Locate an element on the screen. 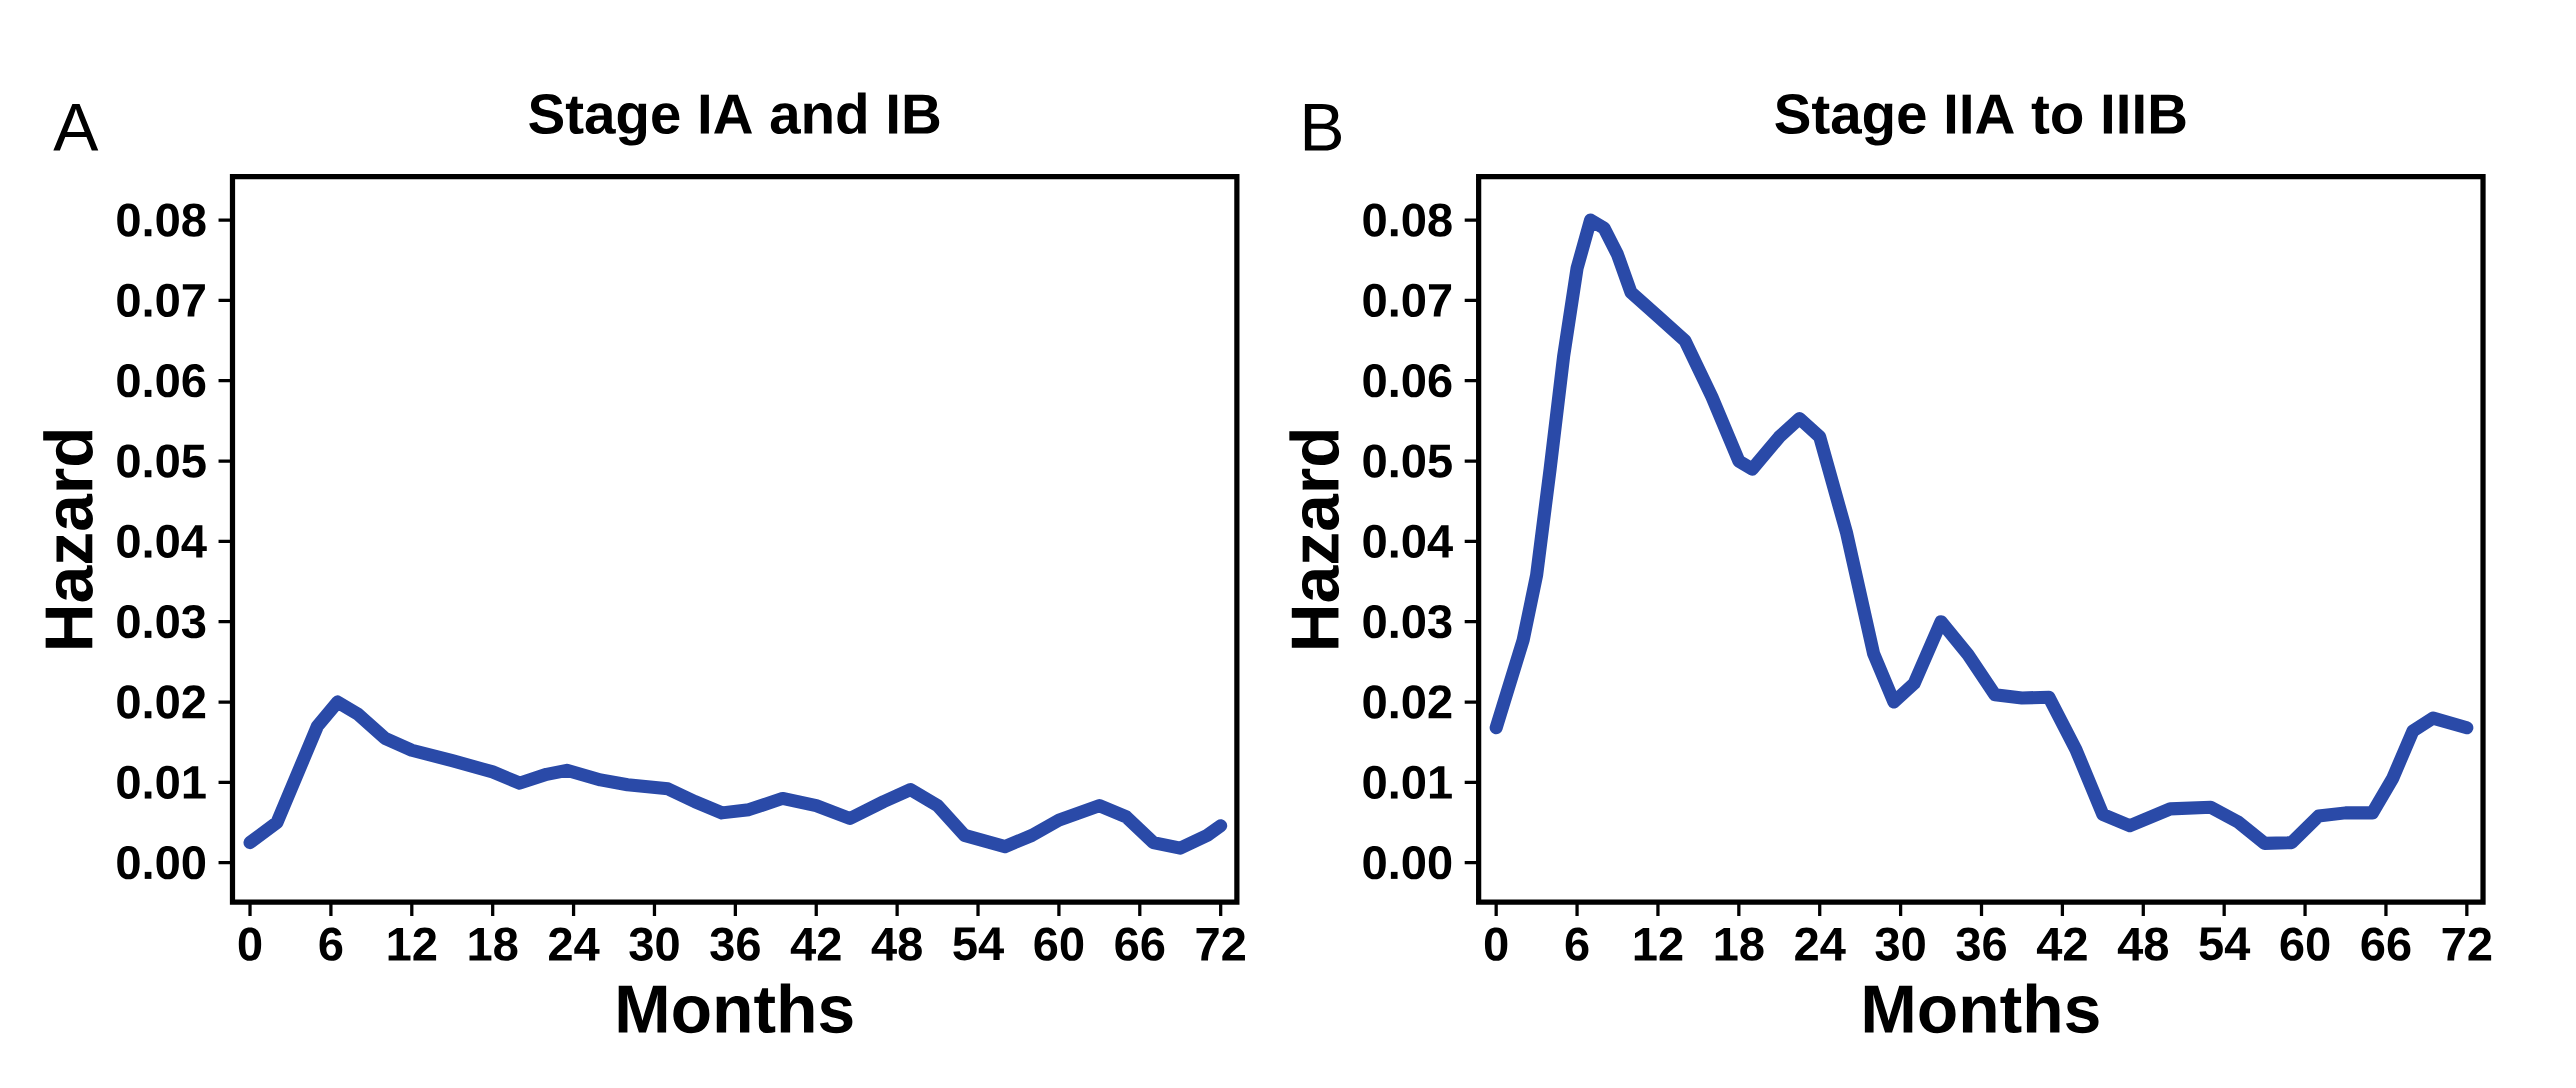 The height and width of the screenshot is (1088, 2576). text: B is located at coordinates (1322, 127).